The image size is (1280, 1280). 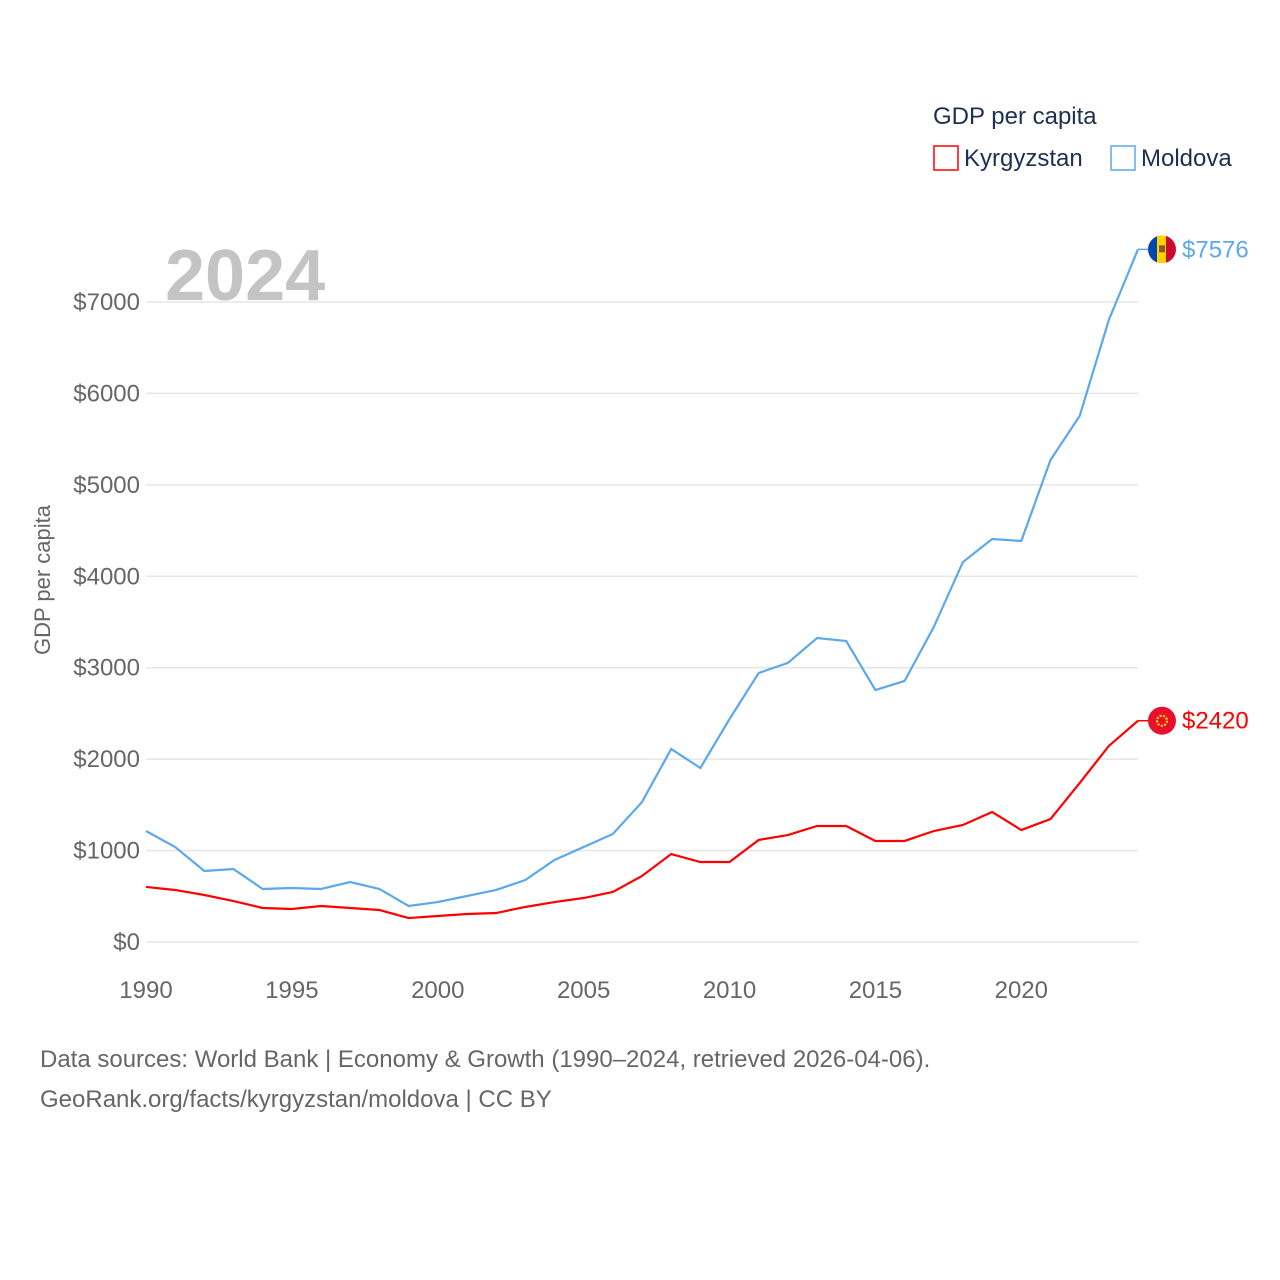 What do you see at coordinates (106, 851) in the screenshot?
I see `y-tick-label: $1000` at bounding box center [106, 851].